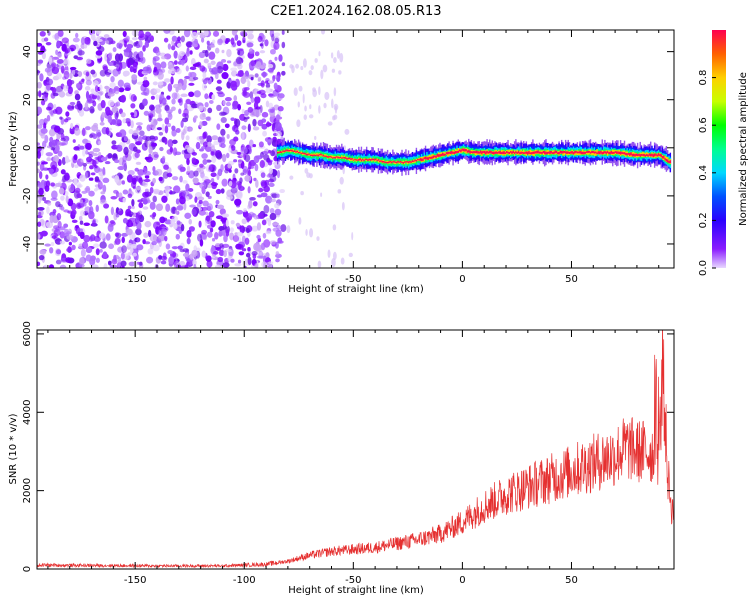  Describe the element at coordinates (27, 196) in the screenshot. I see `spectrogram-y-tick-label: -20` at that location.